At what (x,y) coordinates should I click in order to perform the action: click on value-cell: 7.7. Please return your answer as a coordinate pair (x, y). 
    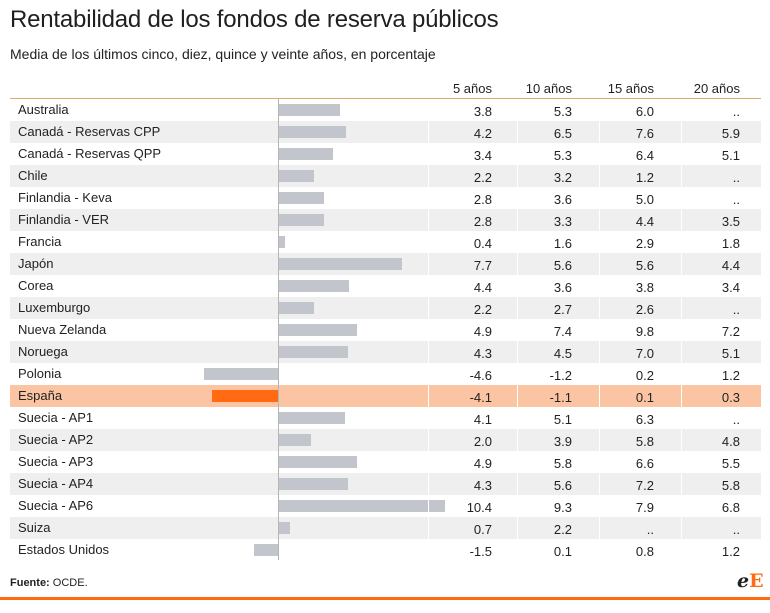
    Looking at the image, I should click on (482, 265).